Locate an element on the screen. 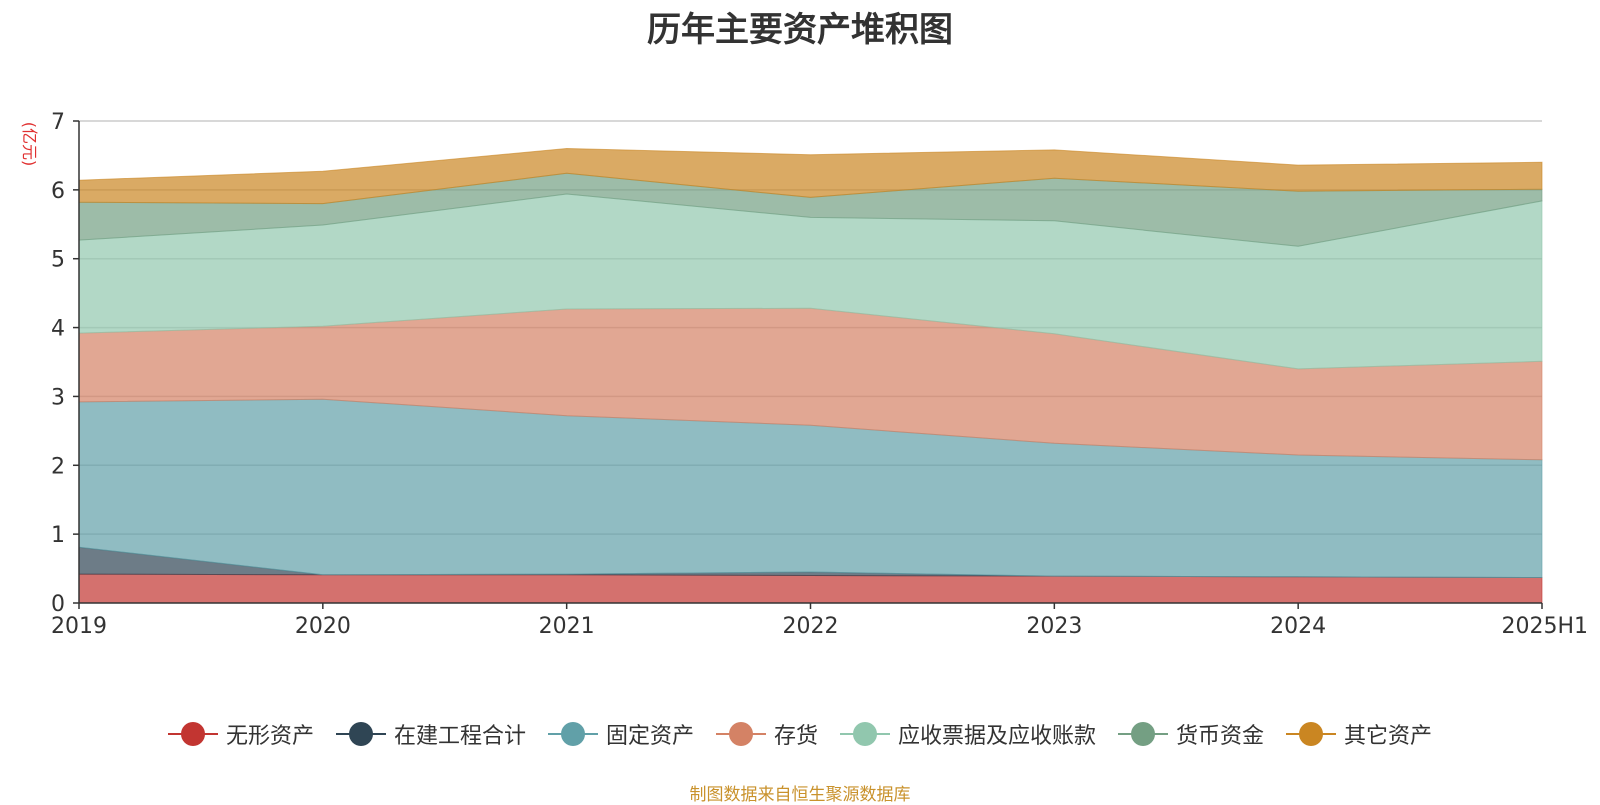 Image resolution: width=1600 pixels, height=805 pixels. legend-item-5: 货币资金 is located at coordinates (1191, 734).